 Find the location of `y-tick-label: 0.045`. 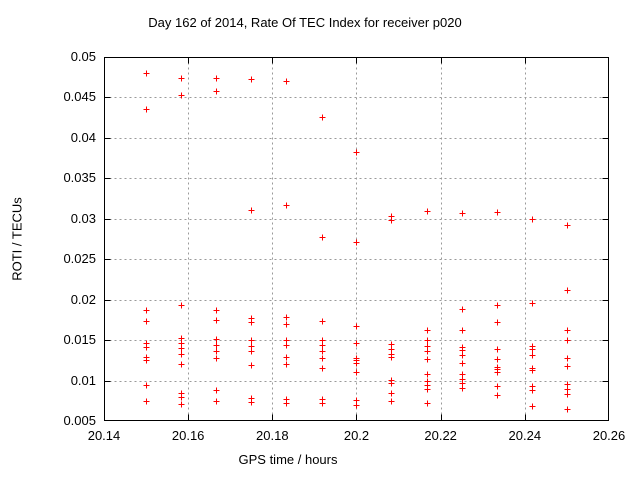

y-tick-label: 0.045 is located at coordinates (79, 97).